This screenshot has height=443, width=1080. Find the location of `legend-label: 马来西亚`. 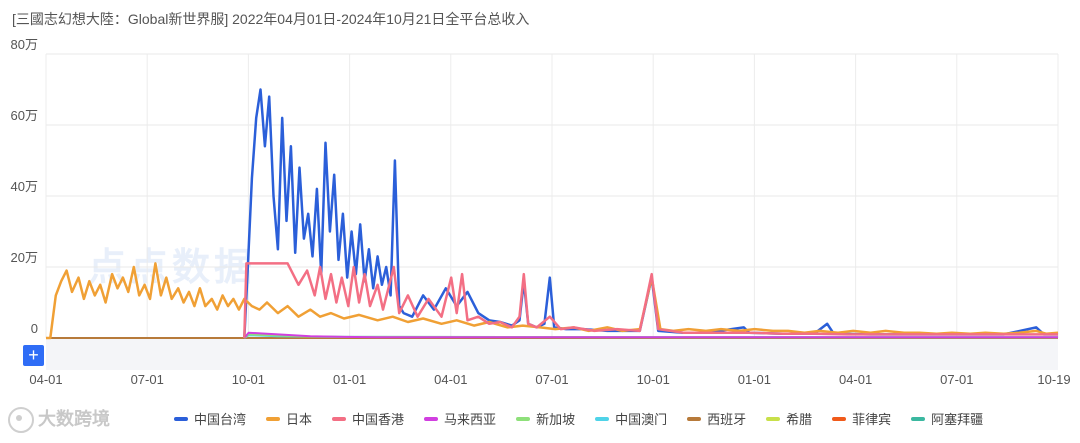

legend-label: 马来西亚 is located at coordinates (470, 419).